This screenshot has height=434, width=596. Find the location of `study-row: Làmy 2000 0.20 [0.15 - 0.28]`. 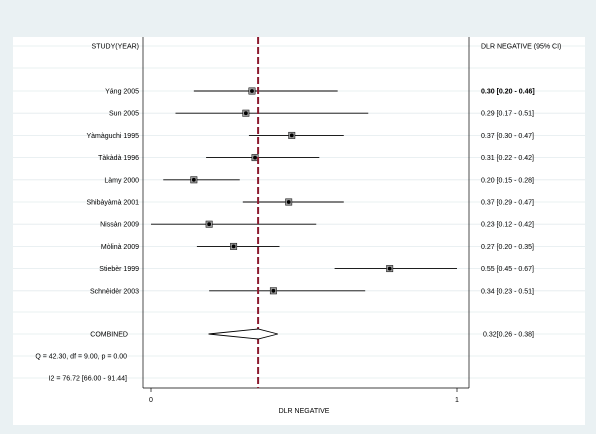

study-row: Làmy 2000 0.20 [0.15 - 0.28] is located at coordinates (319, 180).